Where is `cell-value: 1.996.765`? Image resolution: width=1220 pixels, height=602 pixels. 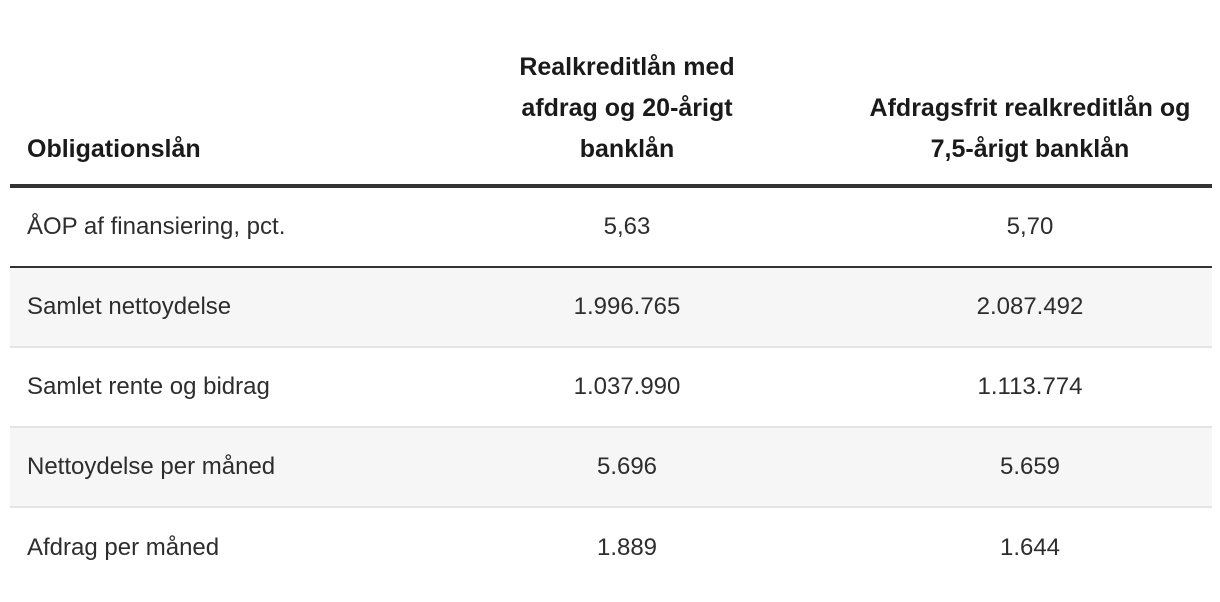
cell-value: 1.996.765 is located at coordinates (627, 306).